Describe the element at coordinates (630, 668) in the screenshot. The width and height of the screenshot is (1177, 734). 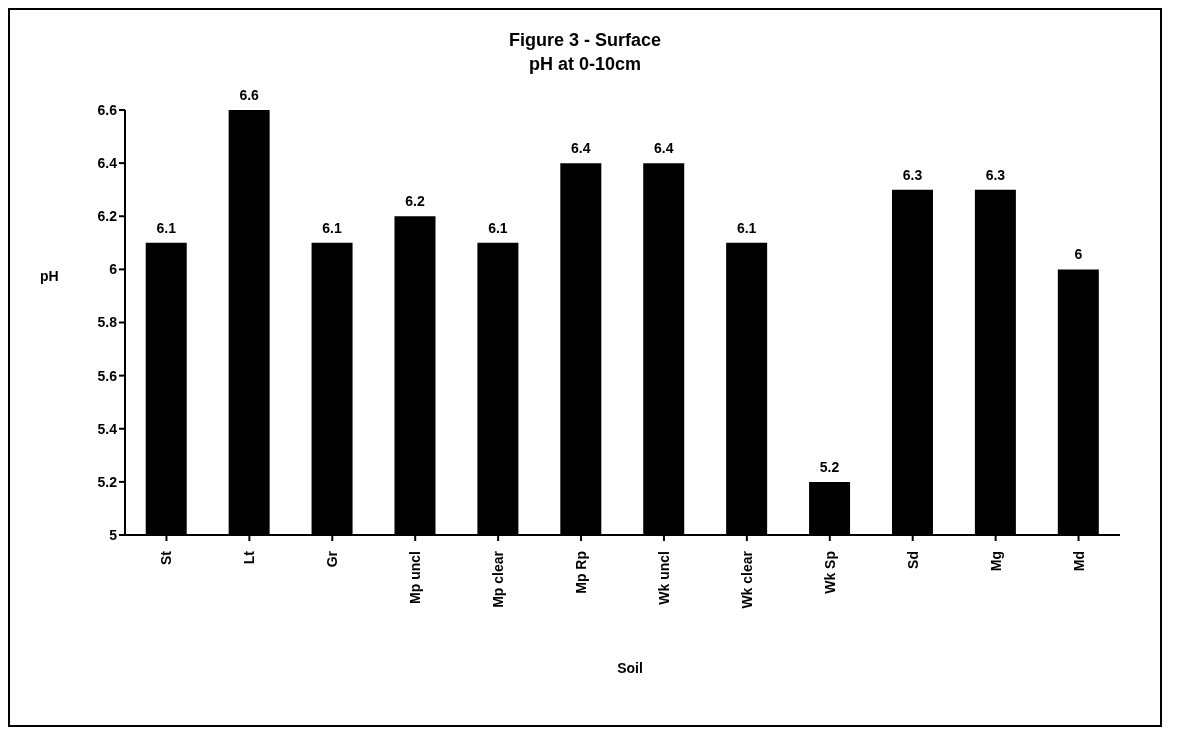
I see `x-axis-title: Soil` at that location.